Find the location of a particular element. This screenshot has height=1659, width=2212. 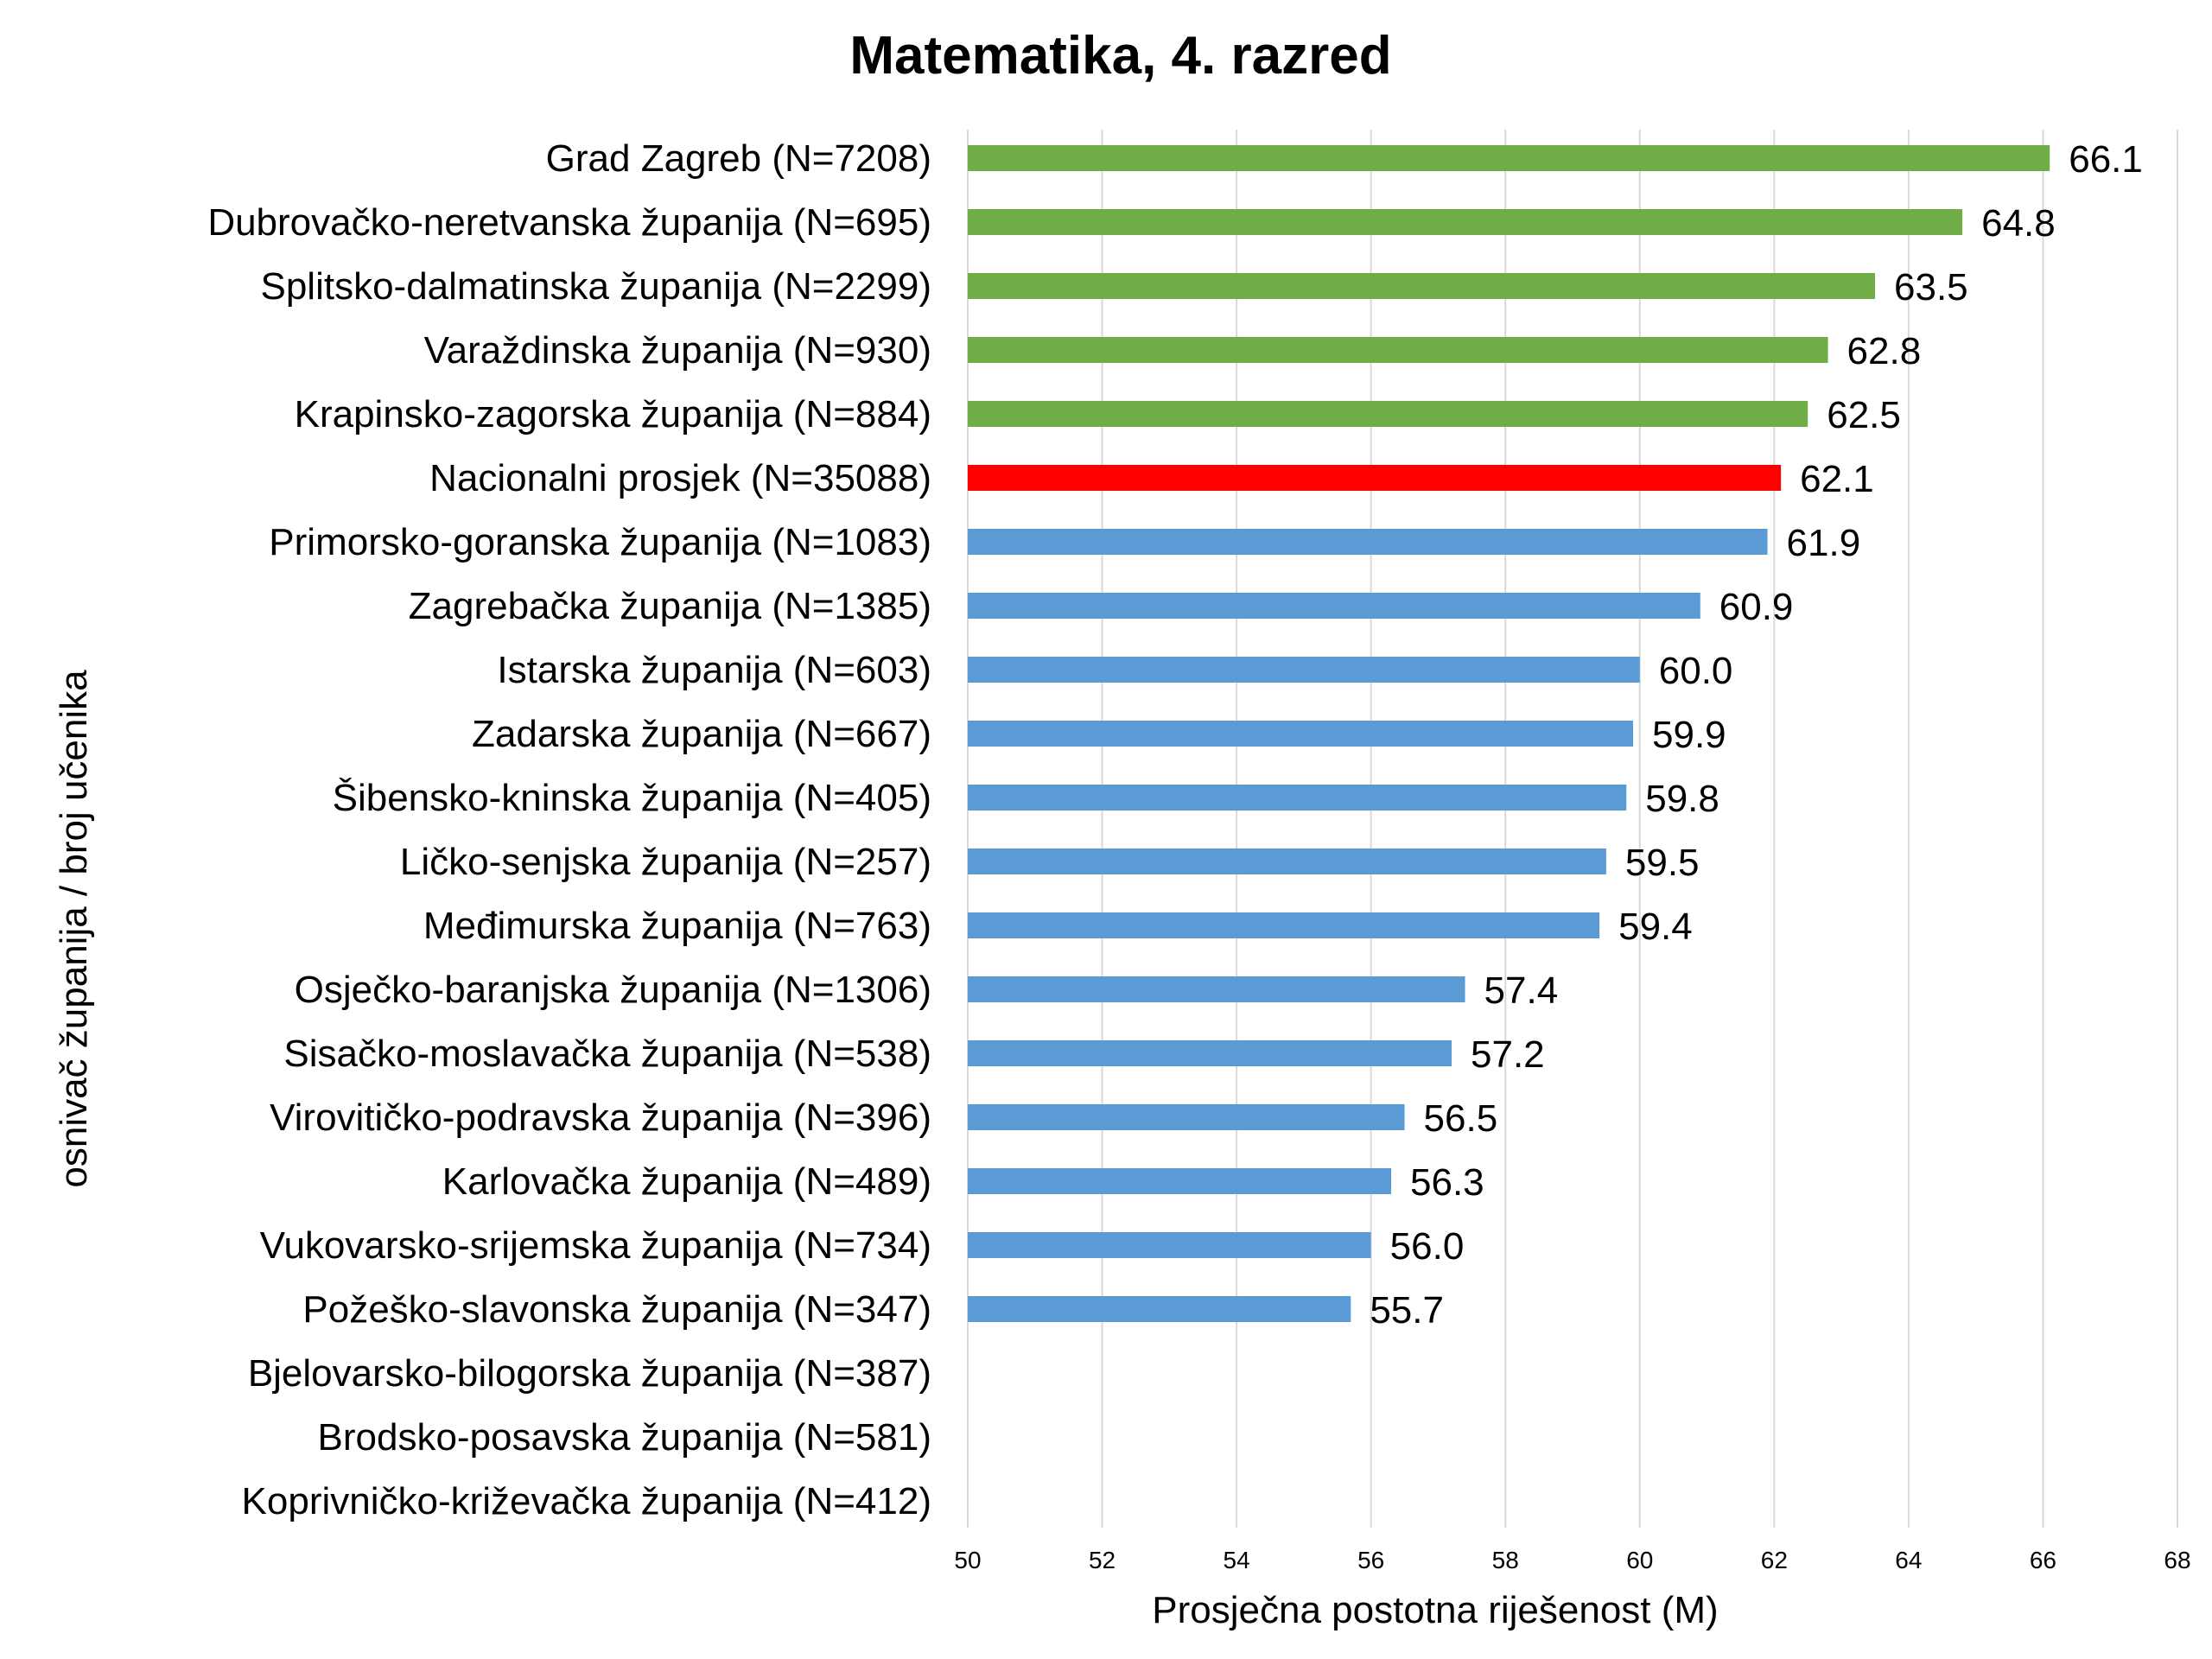

x-tick-label: 58 is located at coordinates (1505, 1560).